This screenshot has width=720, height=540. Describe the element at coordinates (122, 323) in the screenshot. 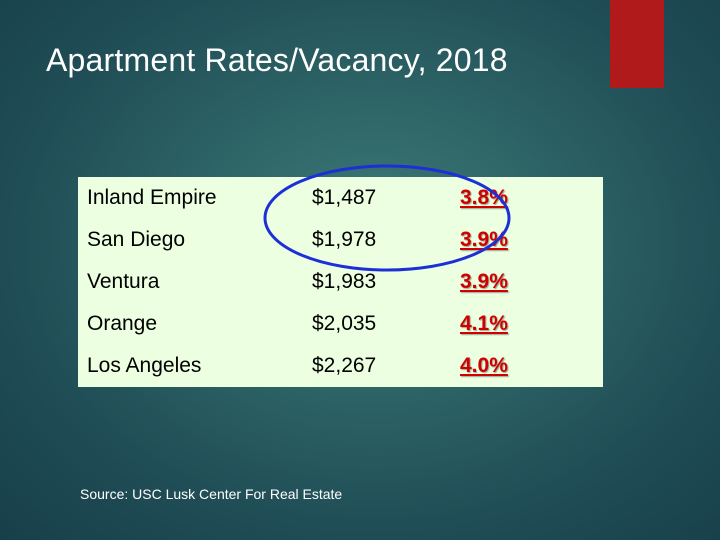

I see `region-cell: Orange` at that location.